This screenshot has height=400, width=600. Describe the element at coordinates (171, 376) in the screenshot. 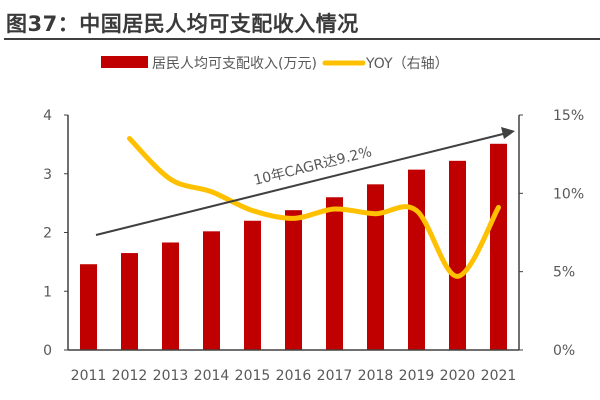

I see `x-tick-label: 2013` at that location.